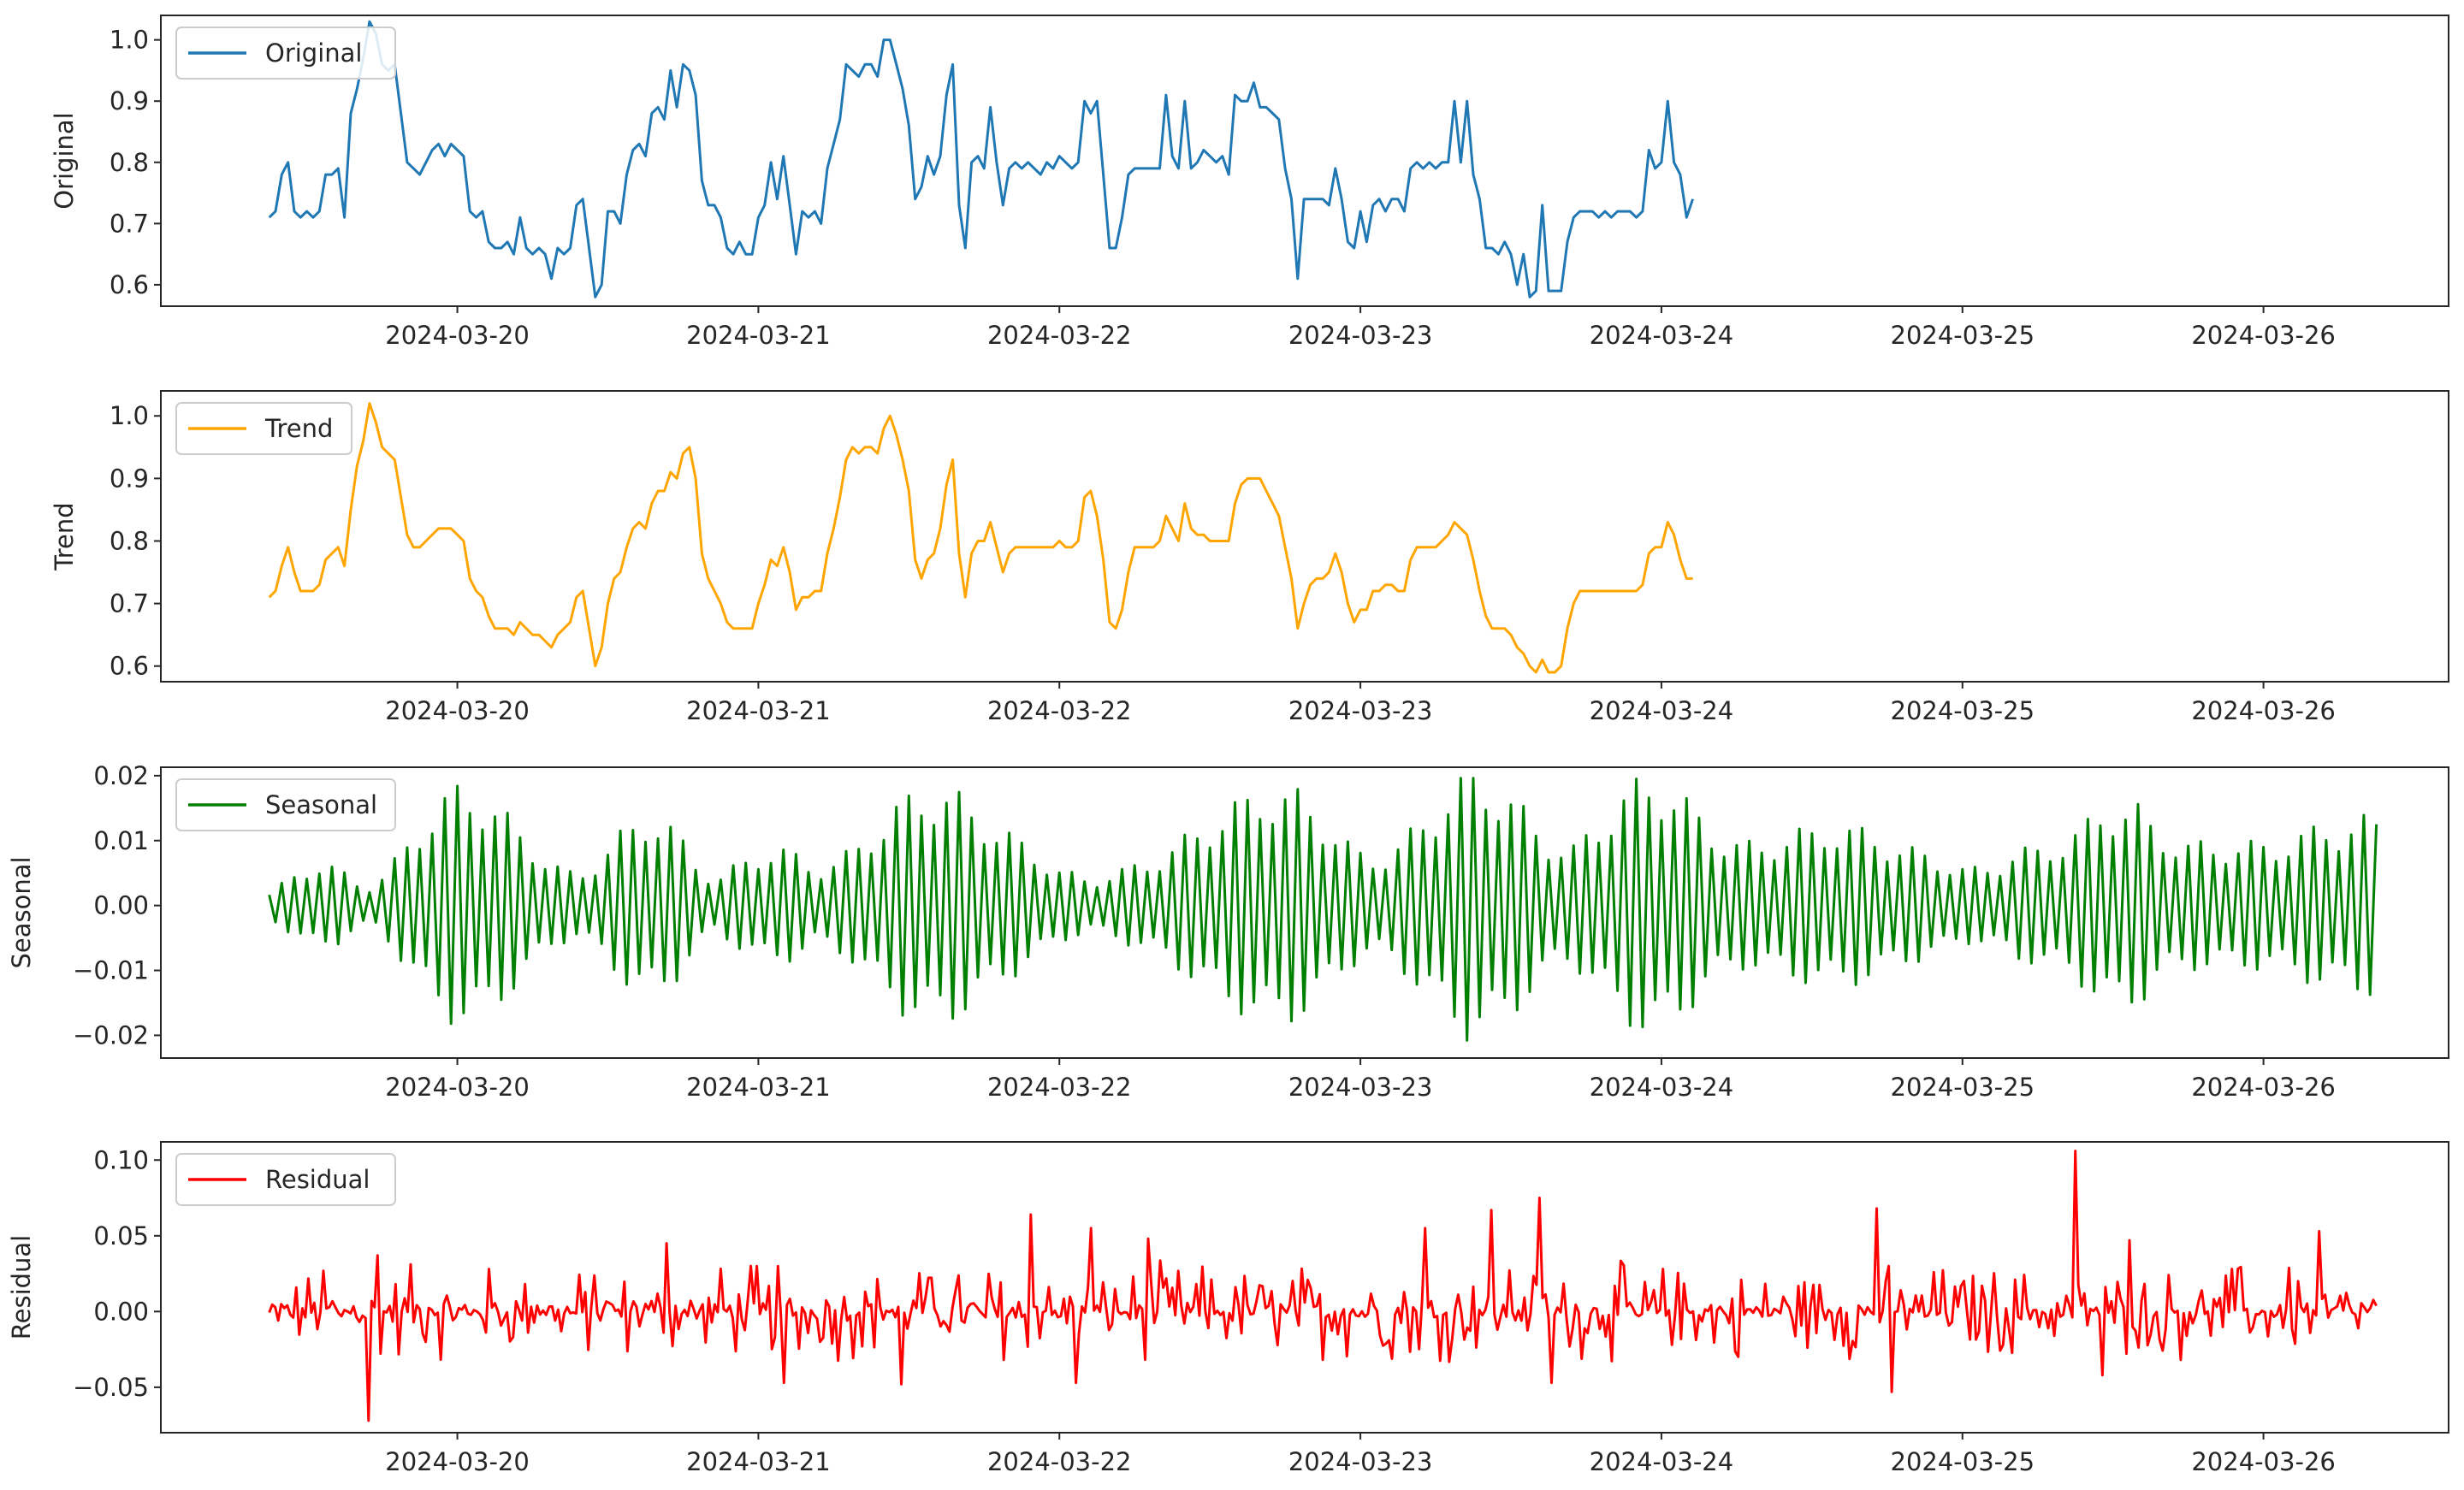  Describe the element at coordinates (129, 41) in the screenshot. I see `original-ytick-label: 1.0` at that location.